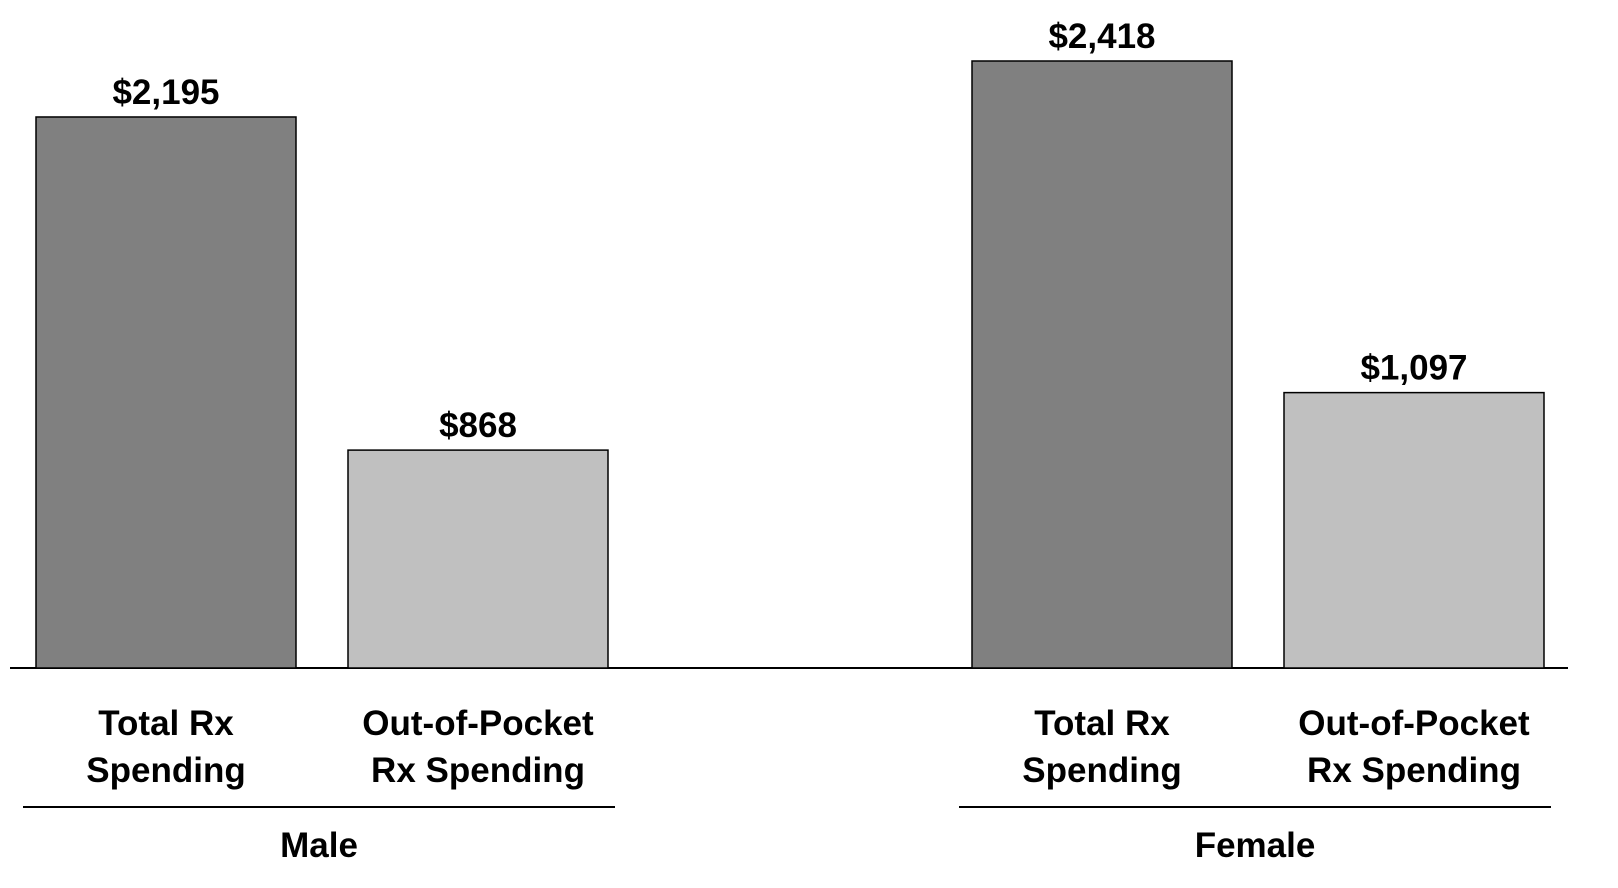 The width and height of the screenshot is (1618, 888). Describe the element at coordinates (319, 845) in the screenshot. I see `group-label: Male` at that location.